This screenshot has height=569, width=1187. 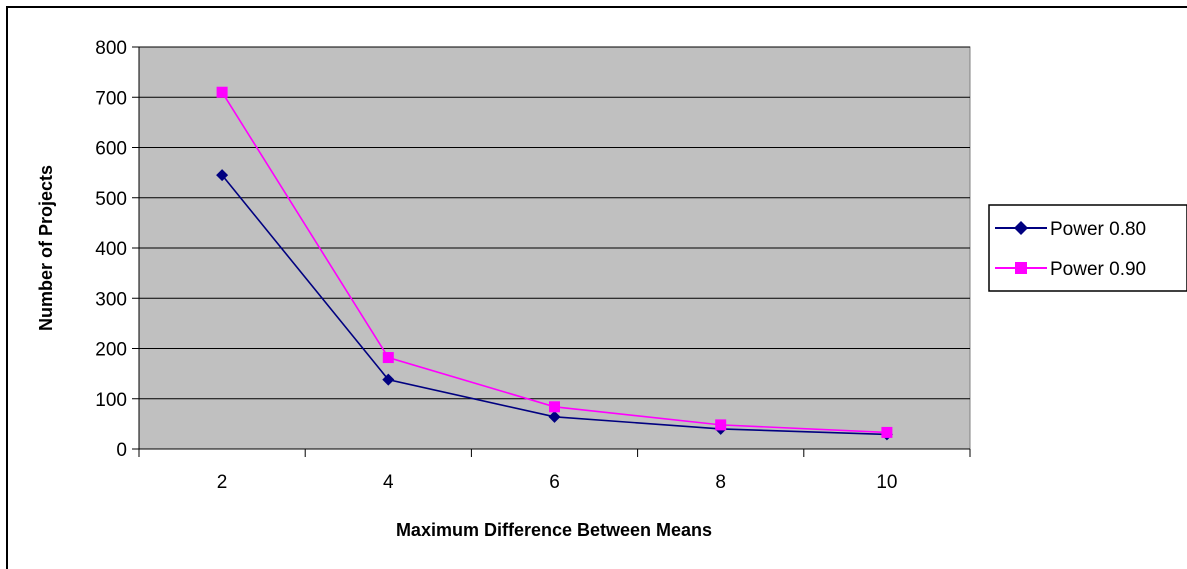 What do you see at coordinates (554, 482) in the screenshot?
I see `x-tick-label: 6` at bounding box center [554, 482].